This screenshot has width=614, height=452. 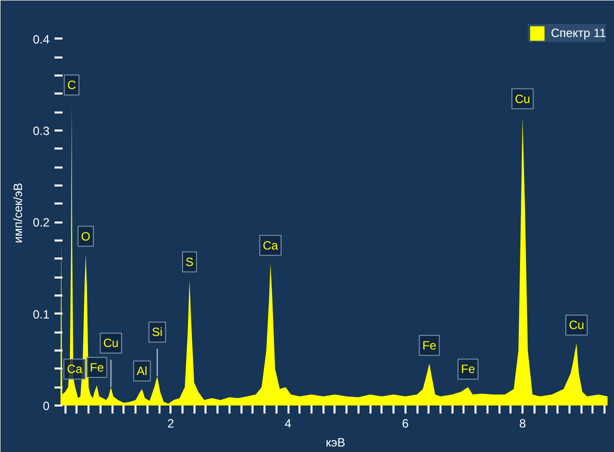 I want to click on x-tick-label: 8, so click(x=522, y=423).